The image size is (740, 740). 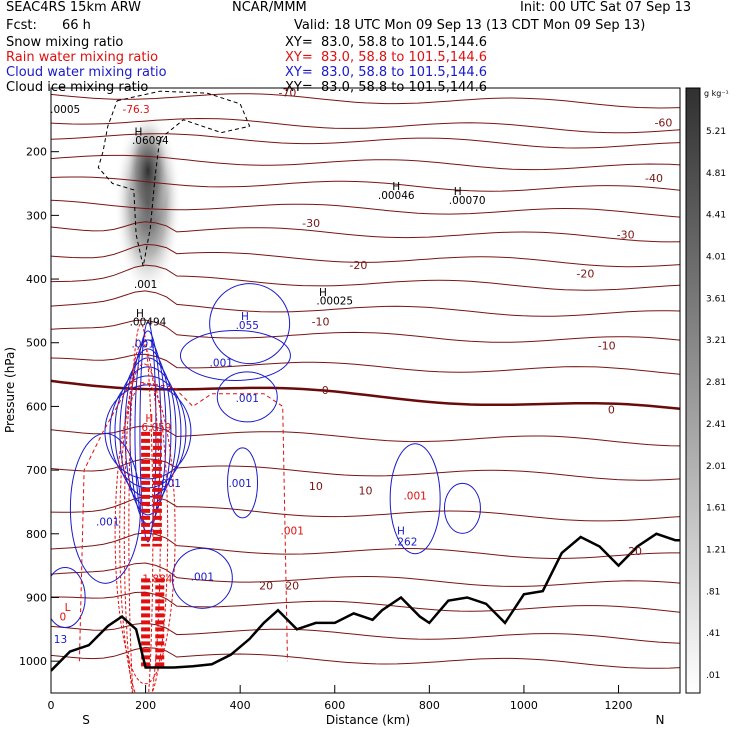 What do you see at coordinates (33, 661) in the screenshot?
I see `y-tick-label: 1000` at bounding box center [33, 661].